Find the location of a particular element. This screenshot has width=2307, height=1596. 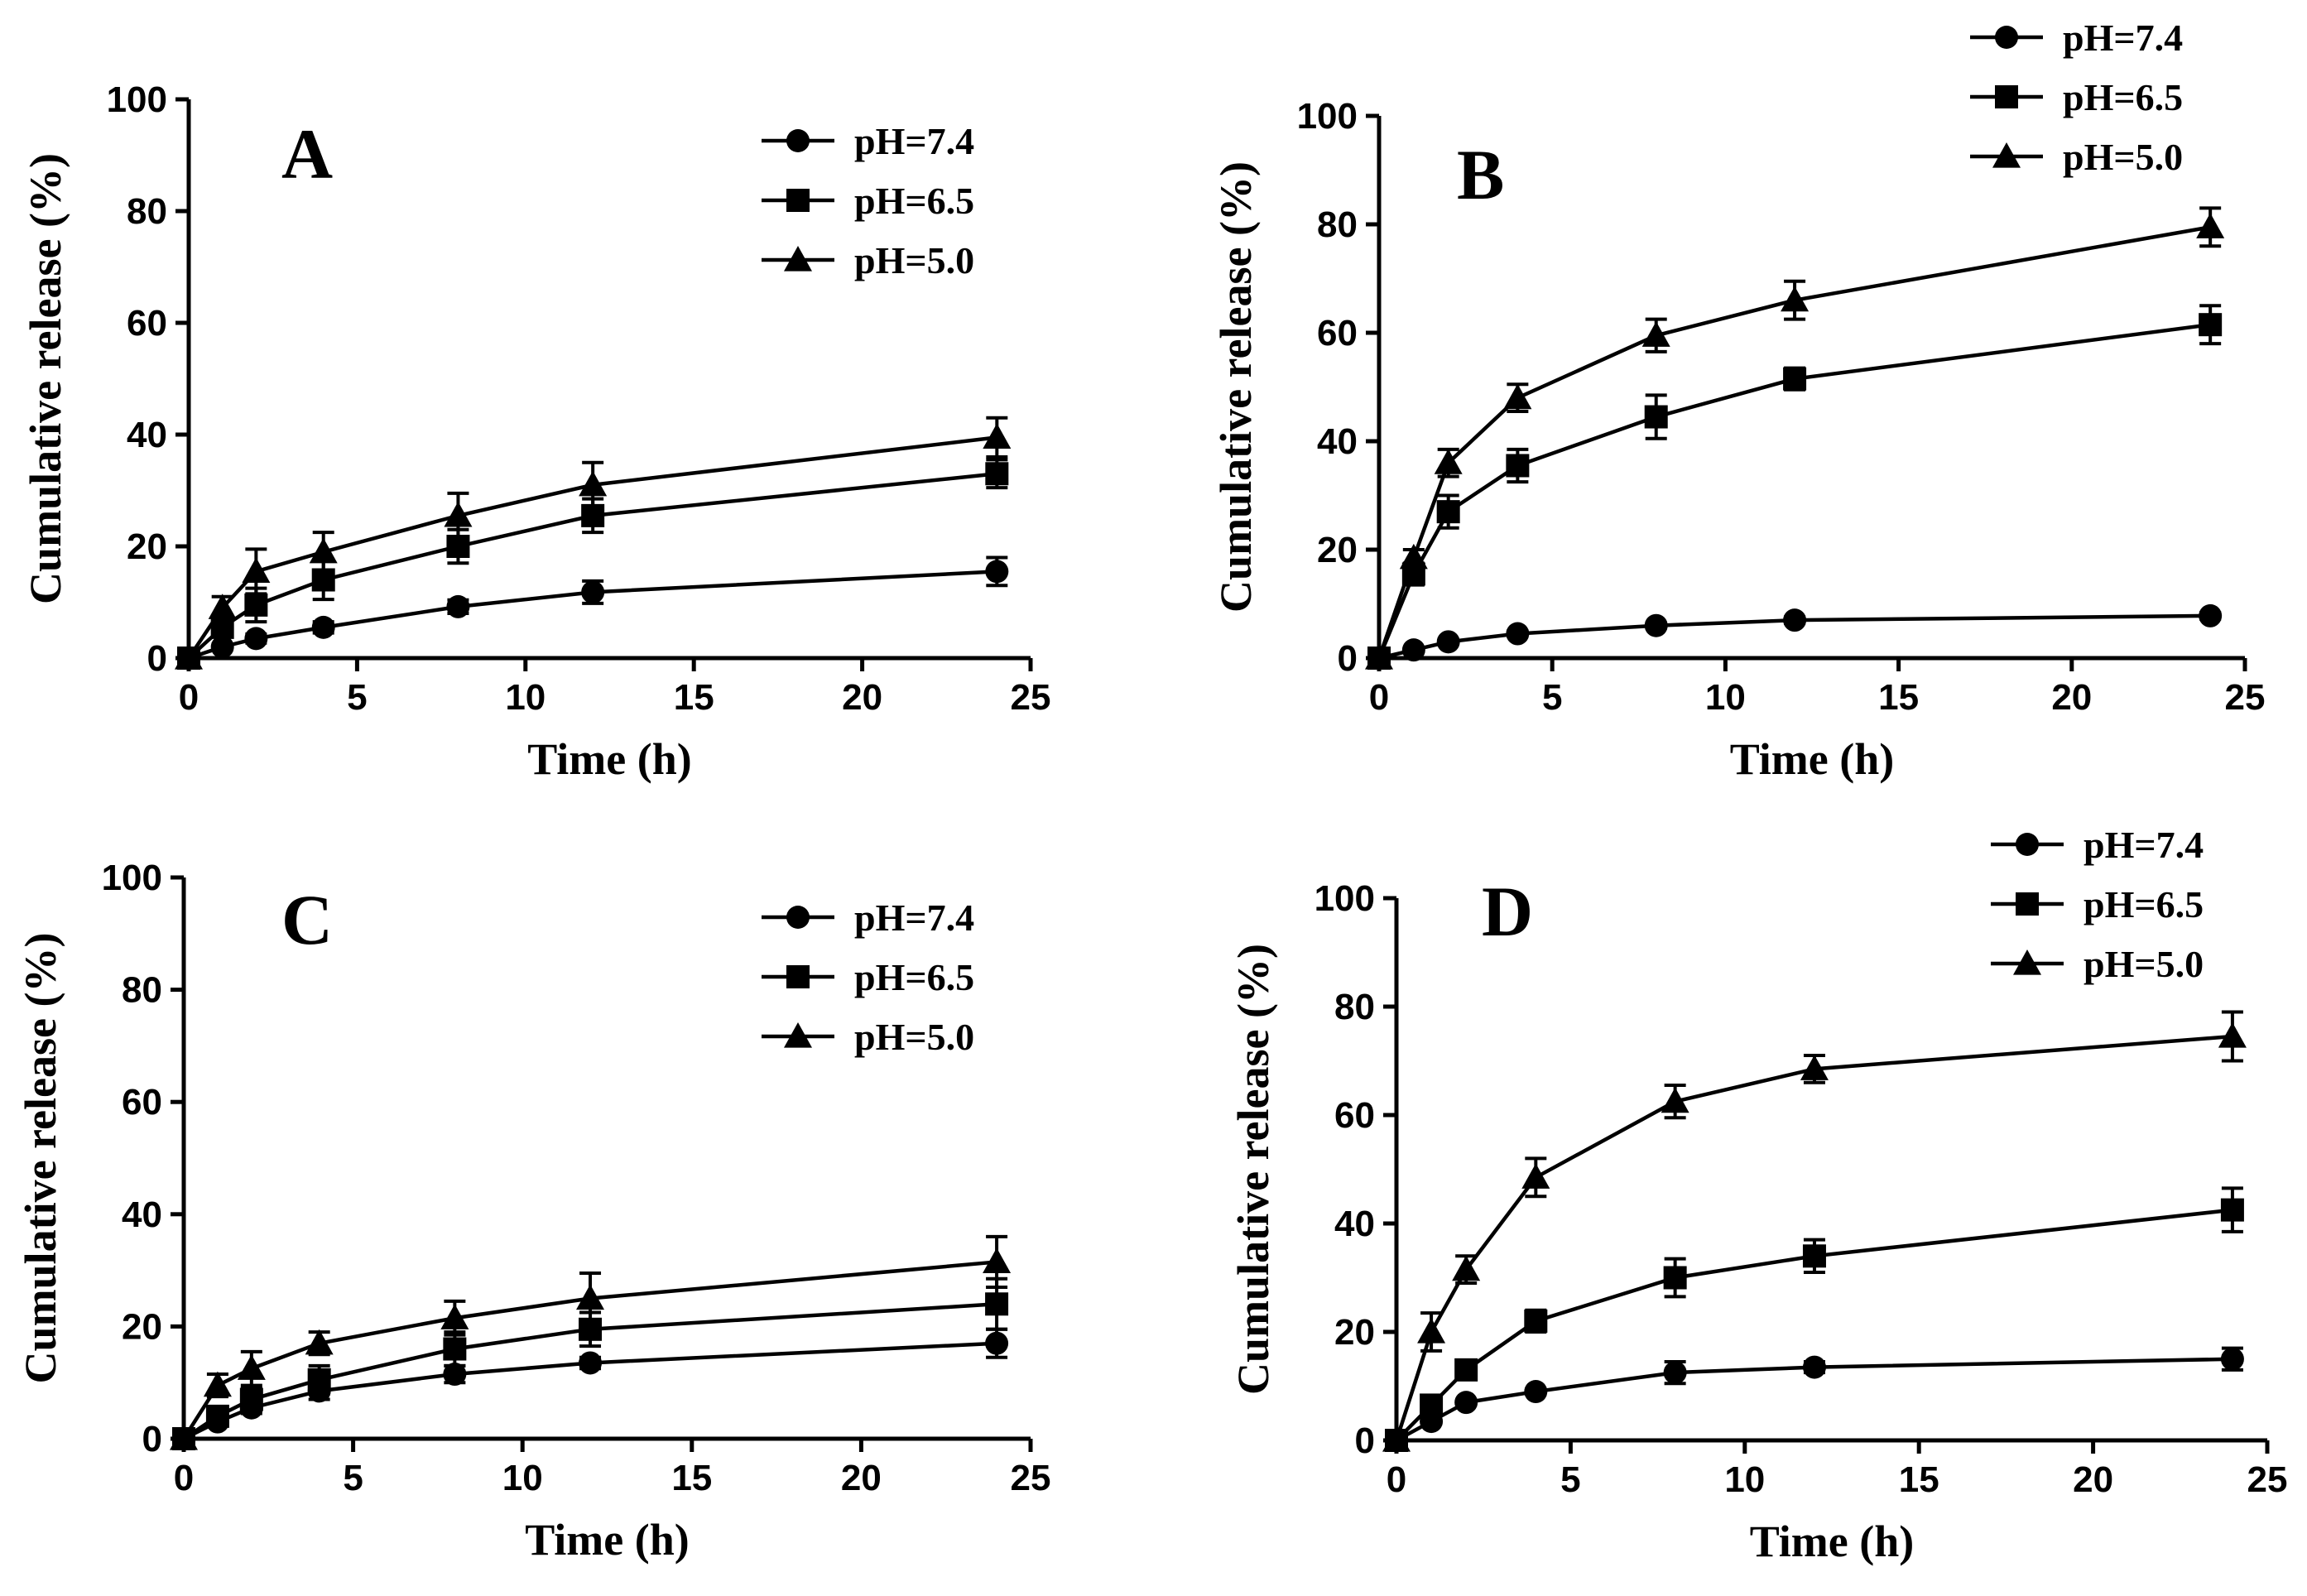

legend-label: pH=6.5 is located at coordinates (2123, 97).